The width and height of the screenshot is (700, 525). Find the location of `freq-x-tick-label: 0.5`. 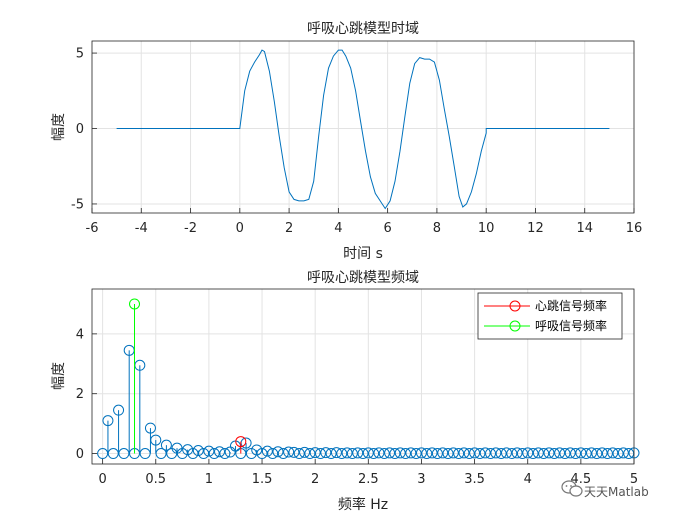

freq-x-tick-label: 0.5 is located at coordinates (155, 479).